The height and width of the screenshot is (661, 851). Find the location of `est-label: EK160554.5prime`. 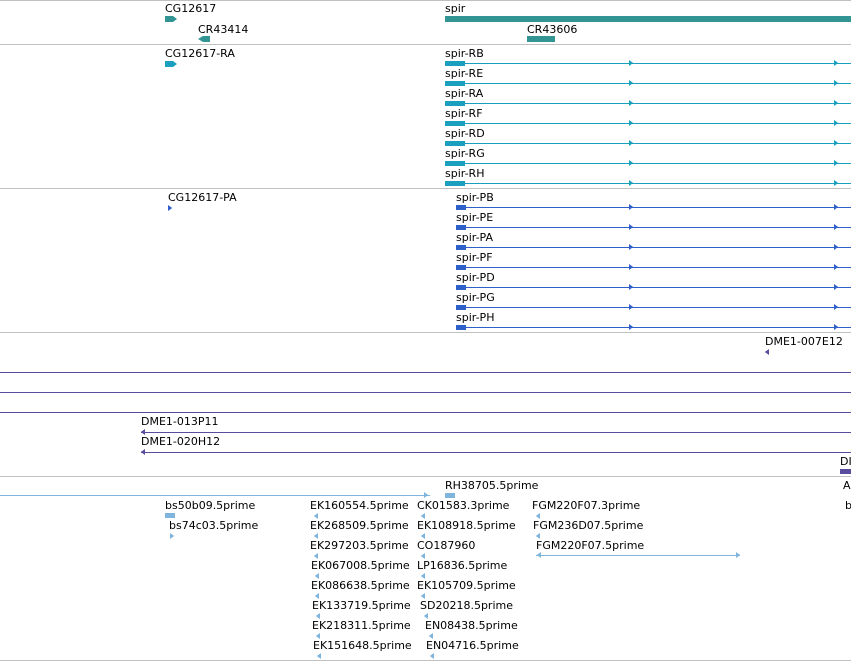

est-label: EK160554.5prime is located at coordinates (359, 505).